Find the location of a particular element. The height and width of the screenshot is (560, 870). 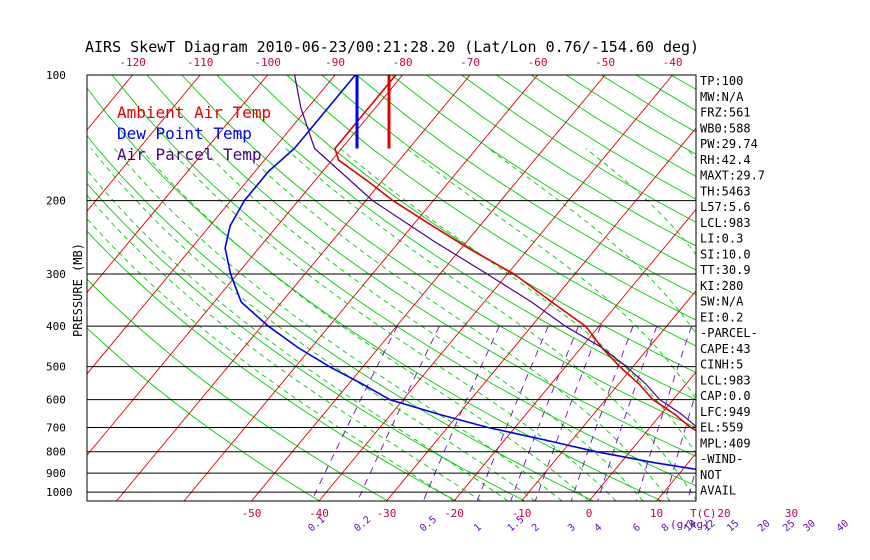

pressure-tick-label: 100 is located at coordinates (56, 75).